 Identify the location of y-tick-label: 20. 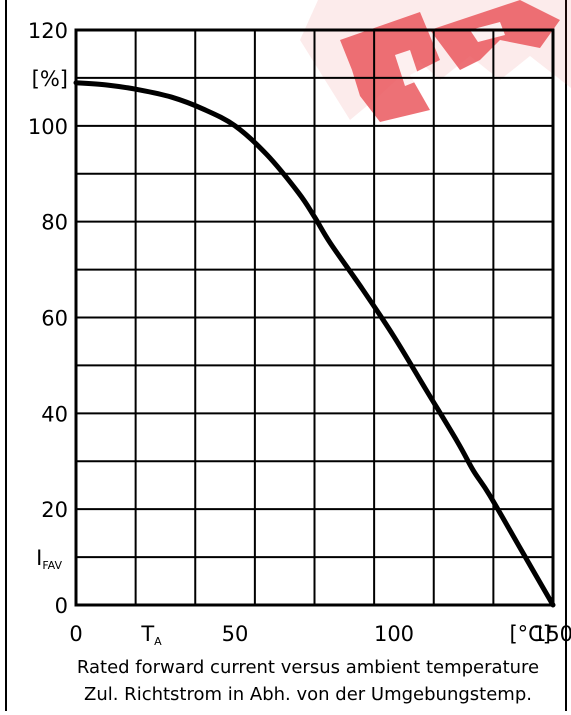
(54, 510).